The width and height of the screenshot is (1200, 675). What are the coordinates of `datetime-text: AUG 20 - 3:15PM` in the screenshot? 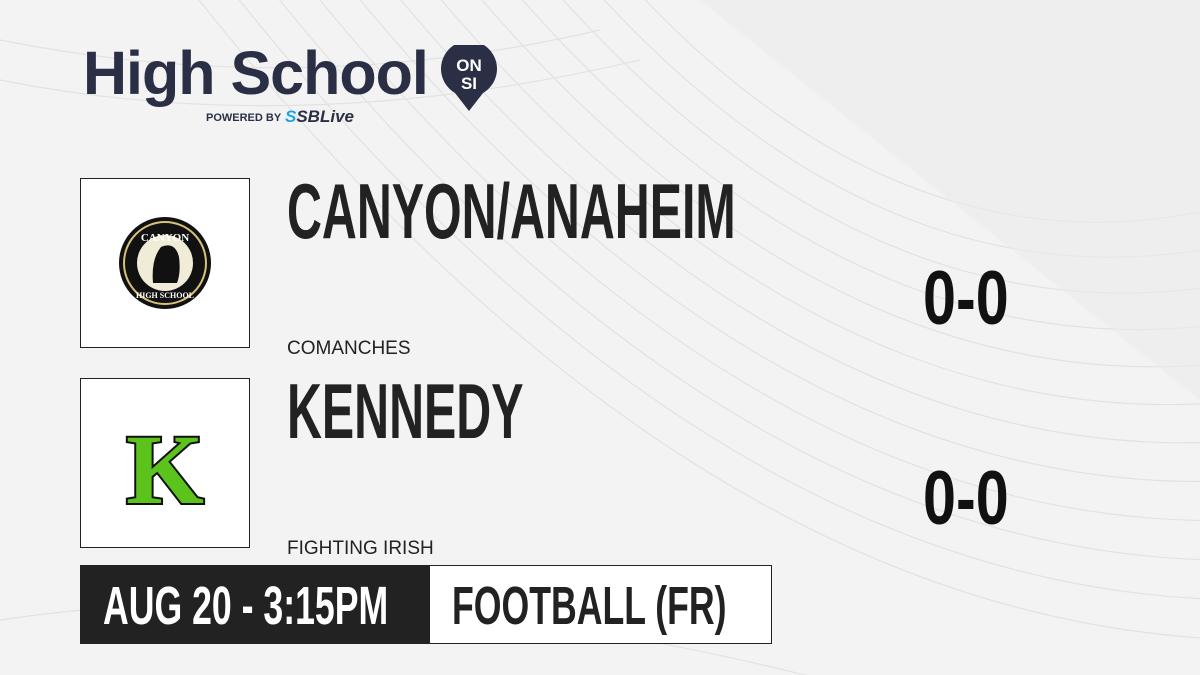 It's located at (246, 606).